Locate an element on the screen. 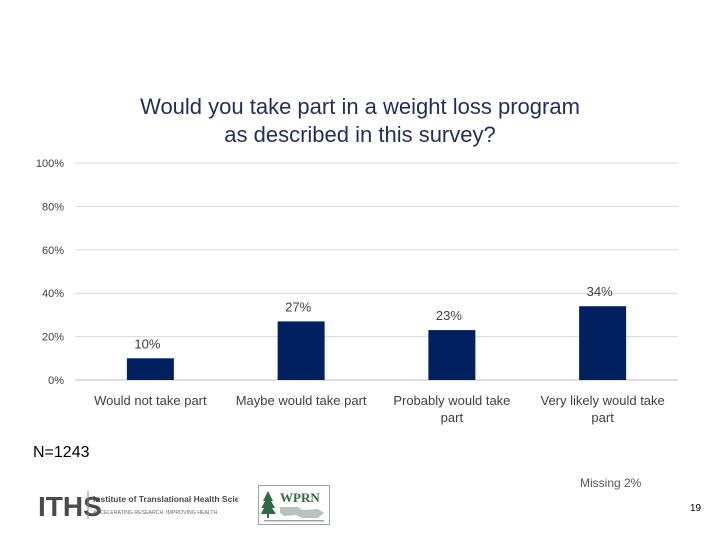 The image size is (720, 540). x-tick-label: Maybe would take part is located at coordinates (301, 400).